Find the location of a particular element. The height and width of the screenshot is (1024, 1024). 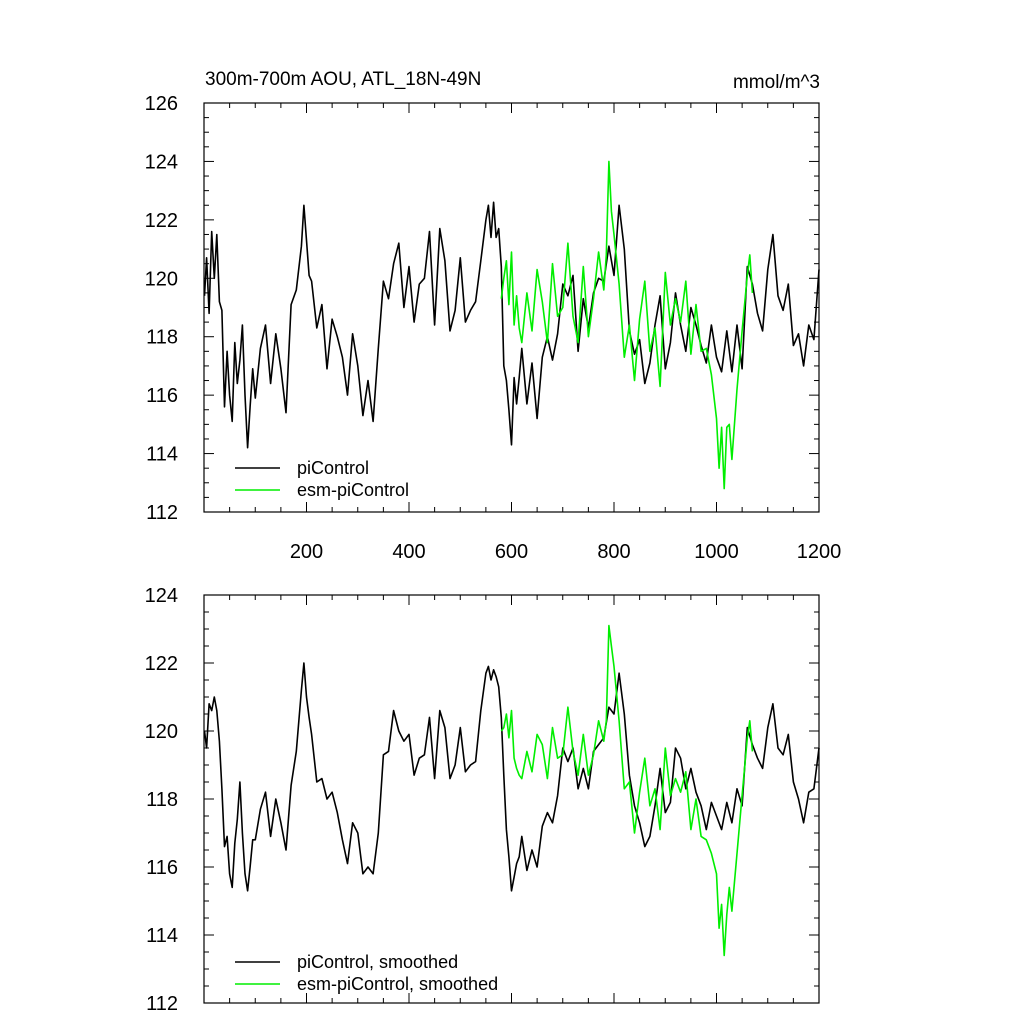

legend-label: esm-piControl is located at coordinates (353, 490).